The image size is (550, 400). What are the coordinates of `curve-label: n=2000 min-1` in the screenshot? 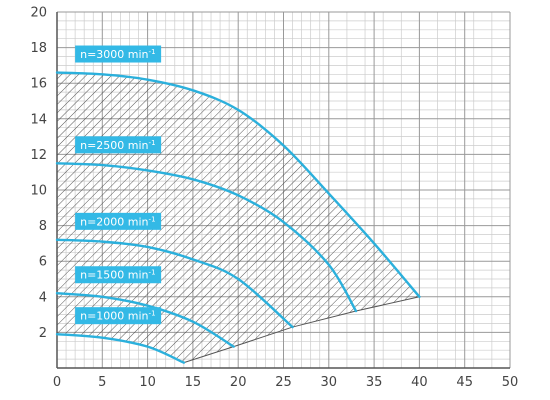 It's located at (118, 221).